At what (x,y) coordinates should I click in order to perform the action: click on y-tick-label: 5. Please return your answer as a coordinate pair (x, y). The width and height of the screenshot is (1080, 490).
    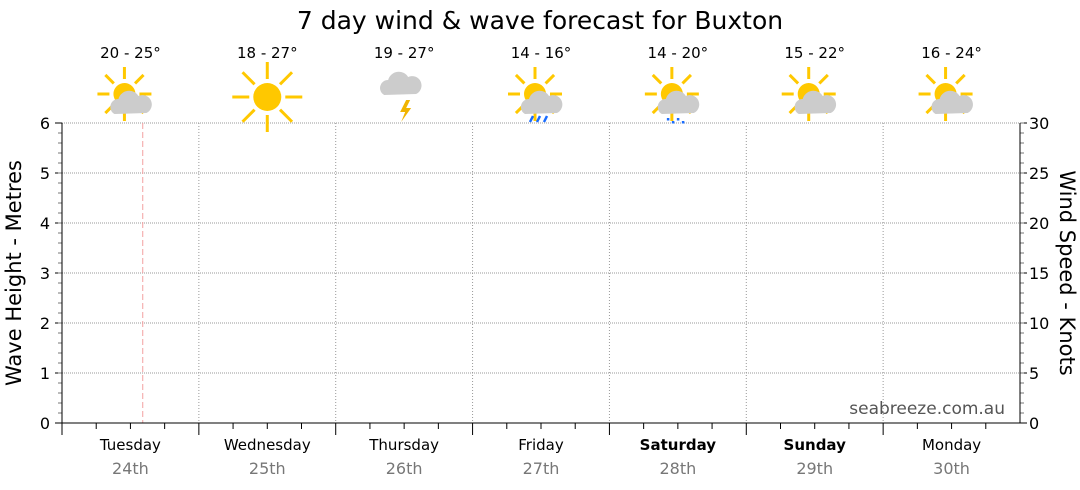
    Looking at the image, I should click on (45, 173).